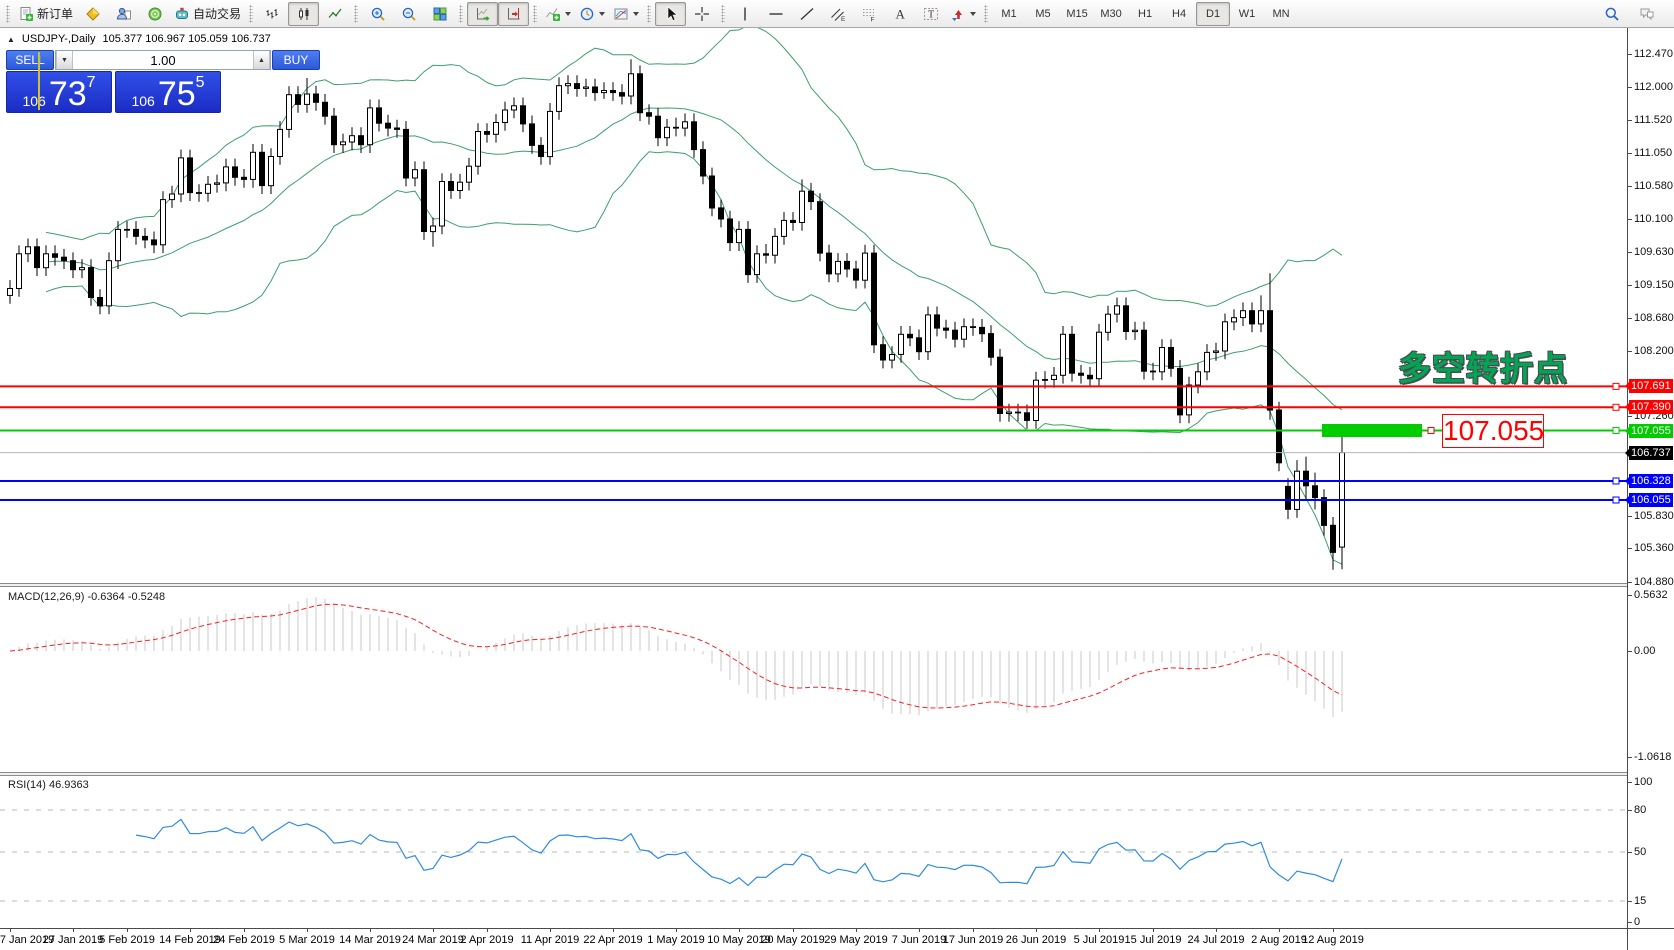 This screenshot has height=950, width=1674. Describe the element at coordinates (1651, 548) in the screenshot. I see `price-tick: 105.360` at that location.